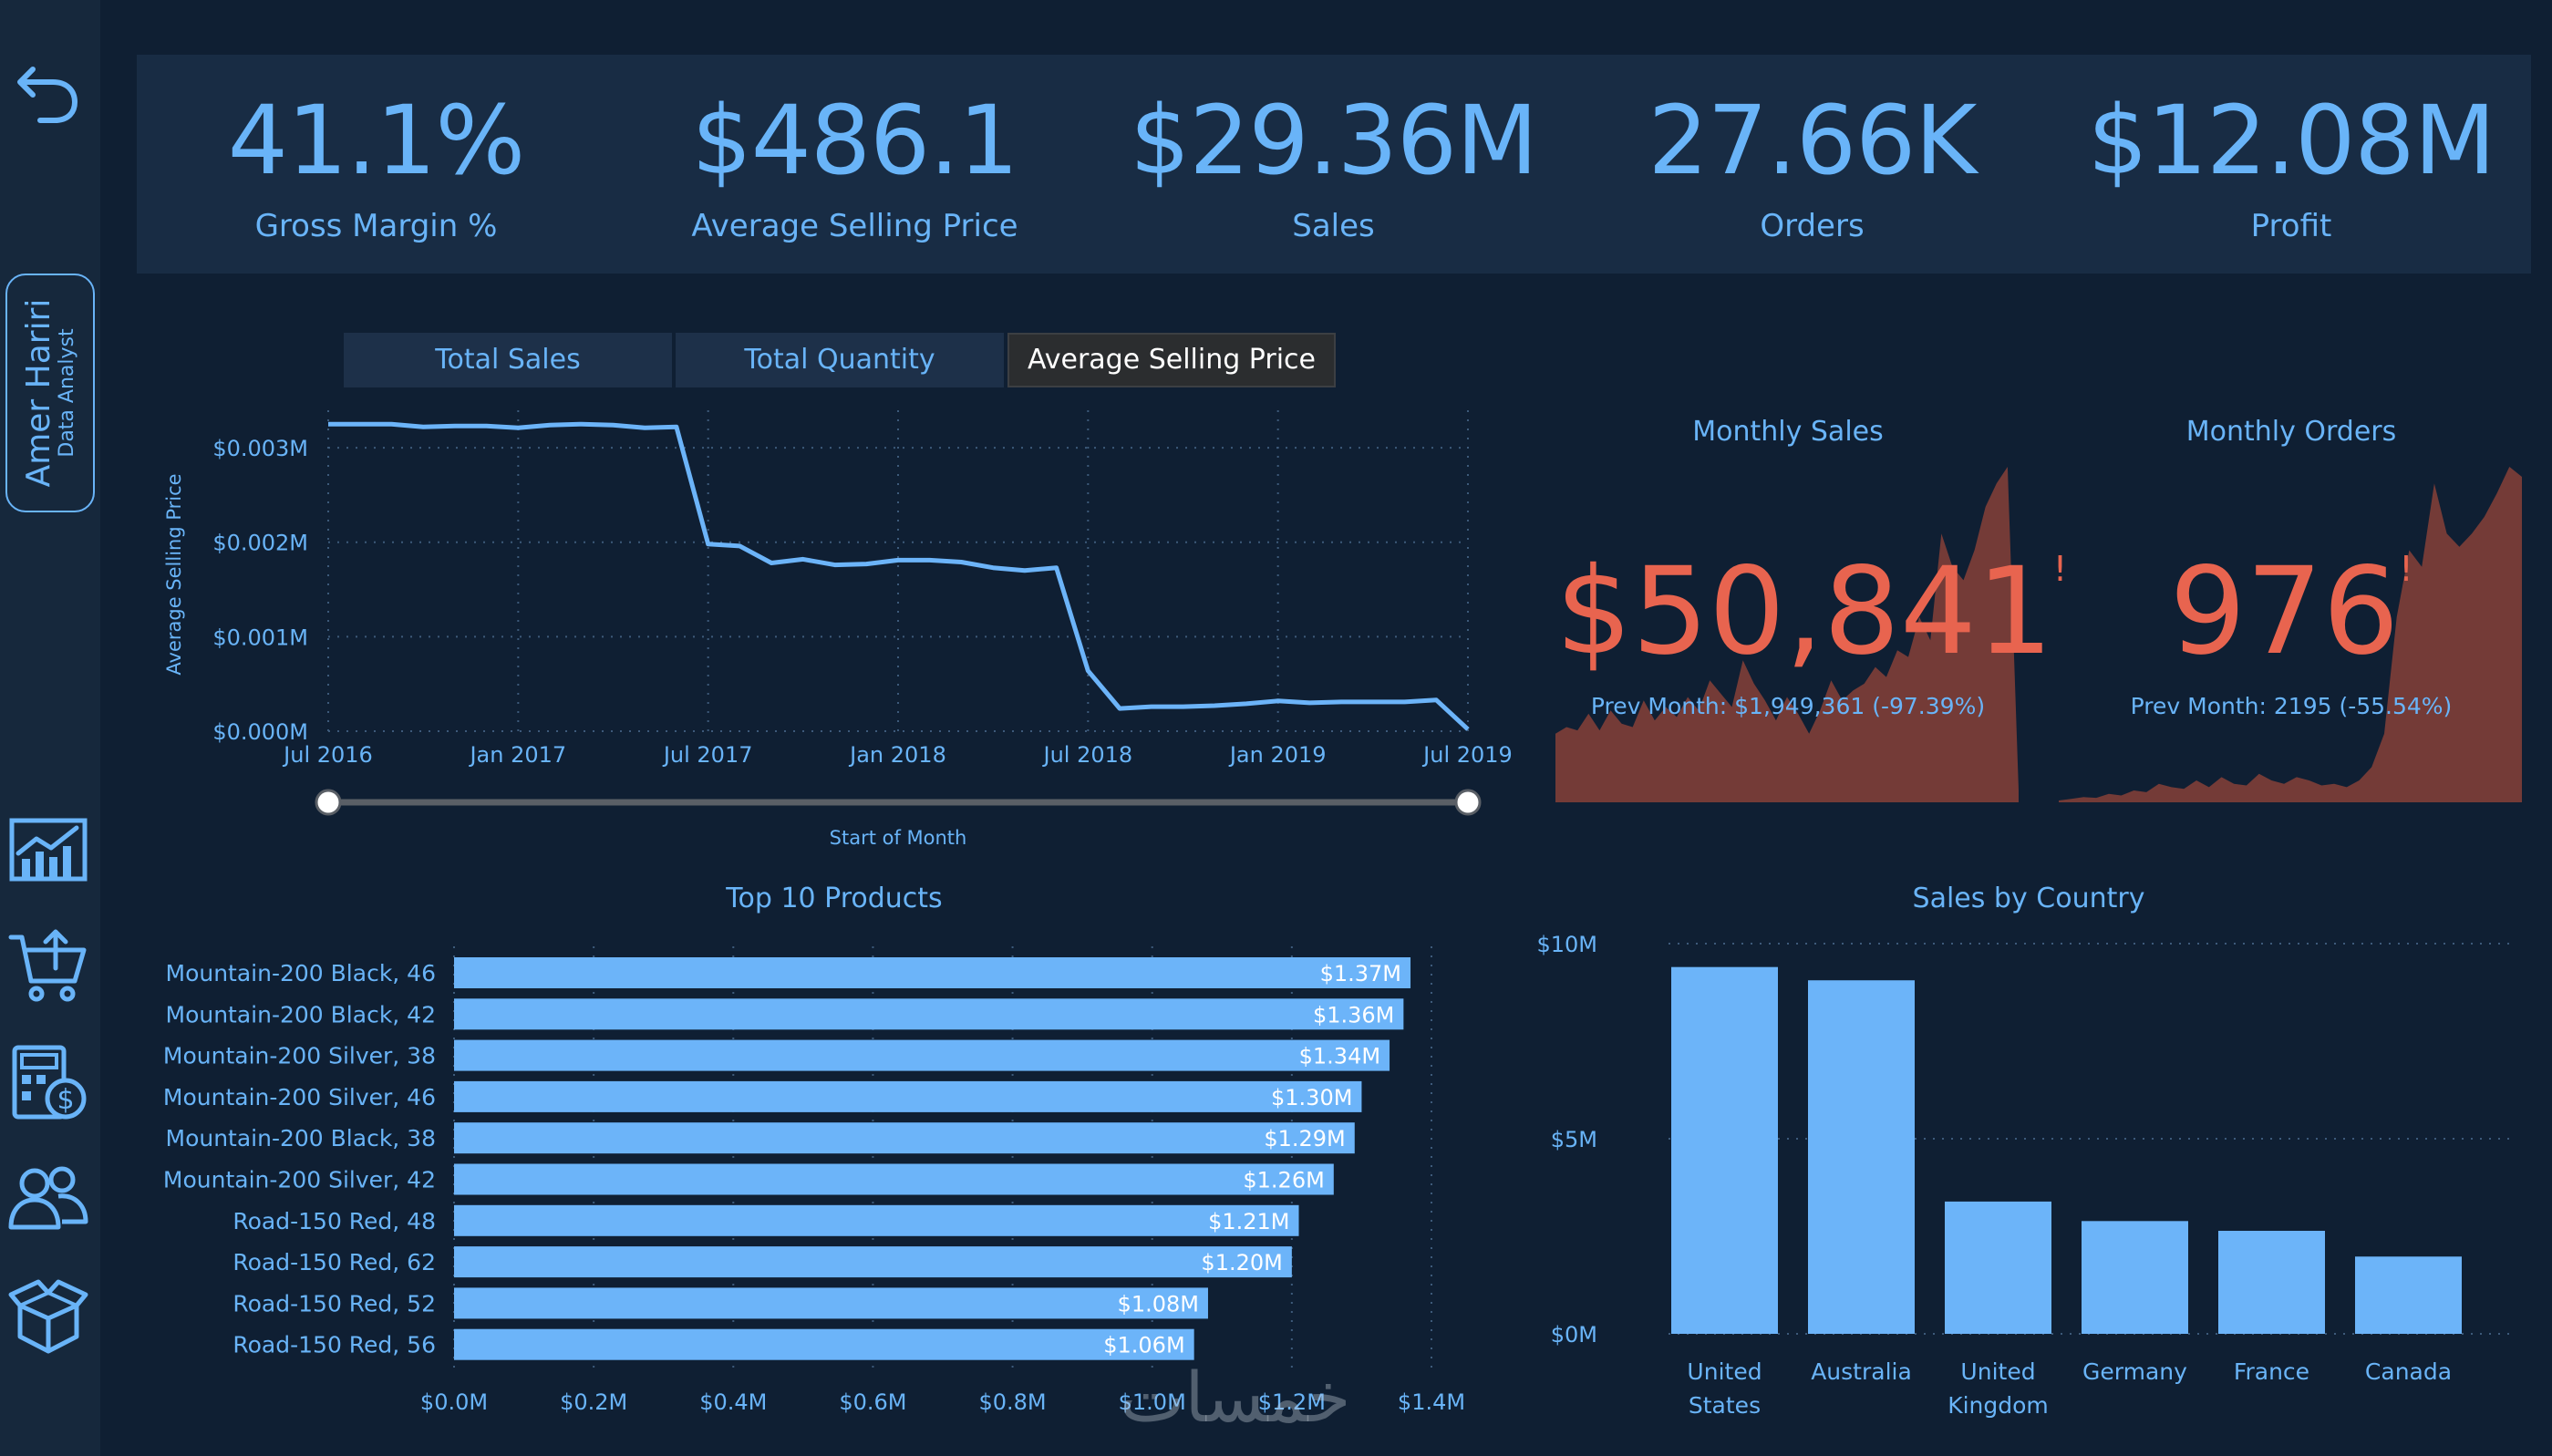  What do you see at coordinates (1143, 1346) in the screenshot?
I see `data-label: $1.06M` at bounding box center [1143, 1346].